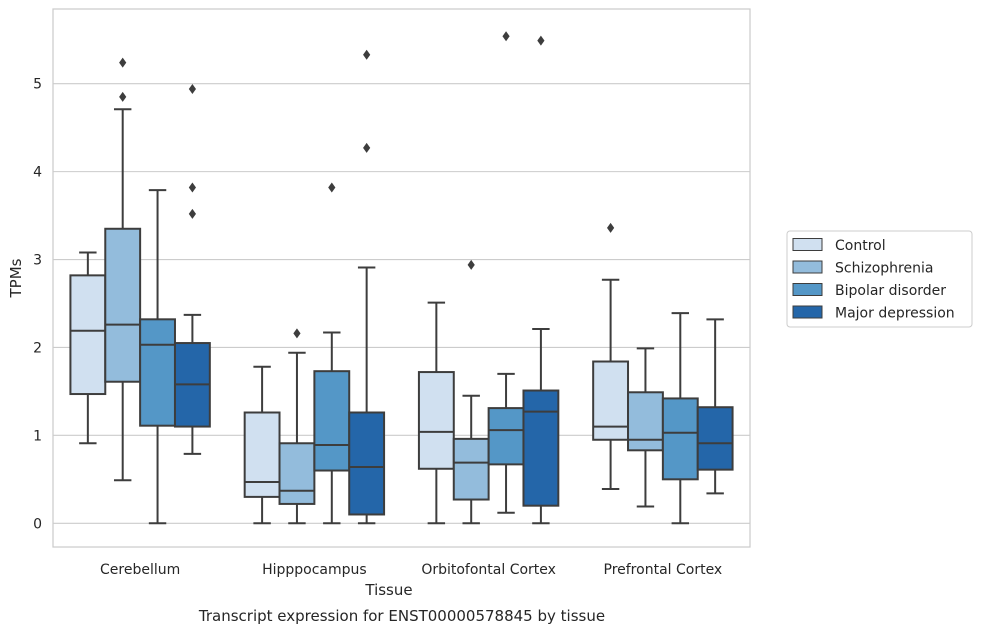 This screenshot has height=634, width=983. Describe the element at coordinates (890, 291) in the screenshot. I see `legend-label: Bipolar disorder` at that location.